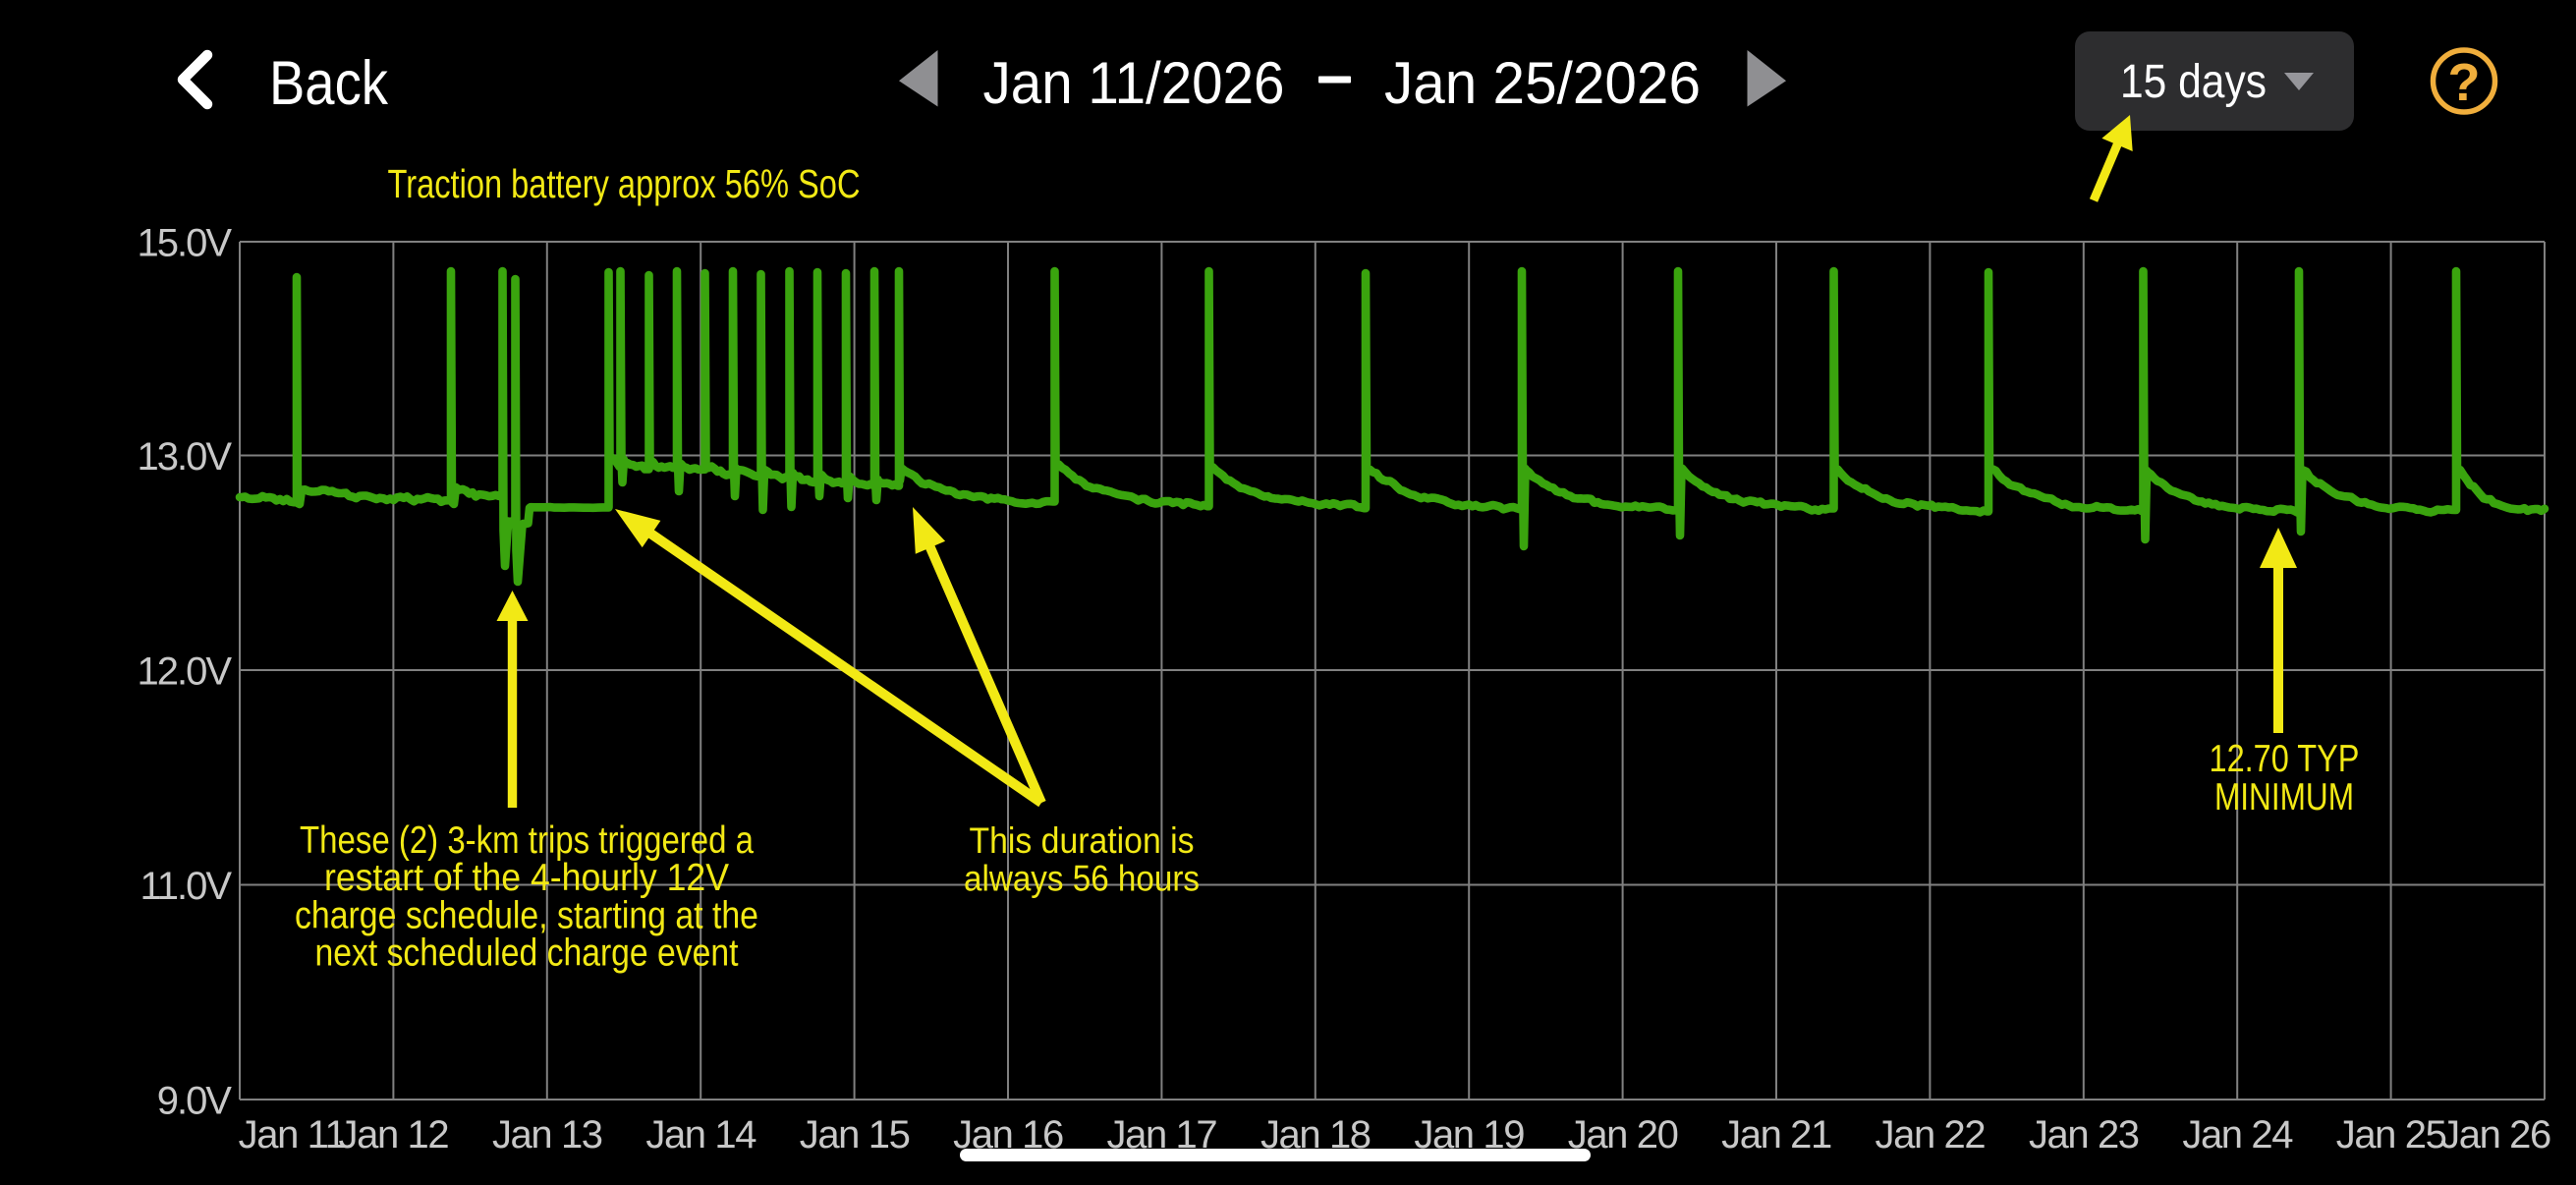  Describe the element at coordinates (1082, 841) in the screenshot. I see `svg-text: This duration is` at that location.